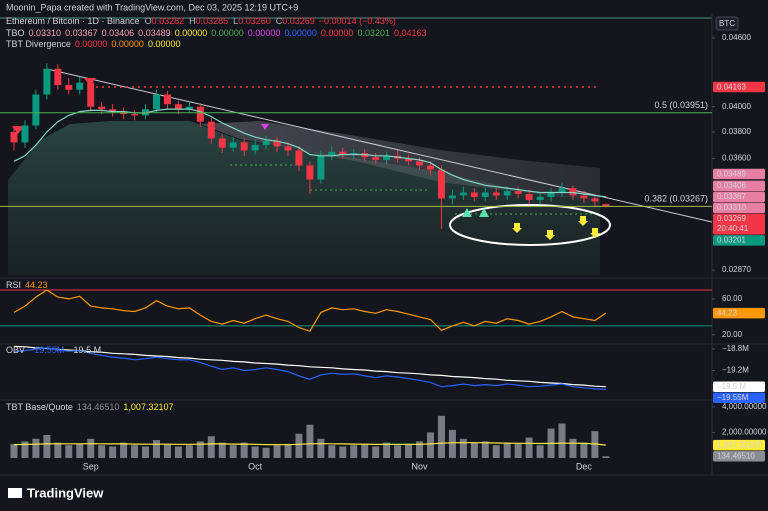 The image size is (768, 511). Describe the element at coordinates (148, 21) in the screenshot. I see `ohlc-key: O` at that location.